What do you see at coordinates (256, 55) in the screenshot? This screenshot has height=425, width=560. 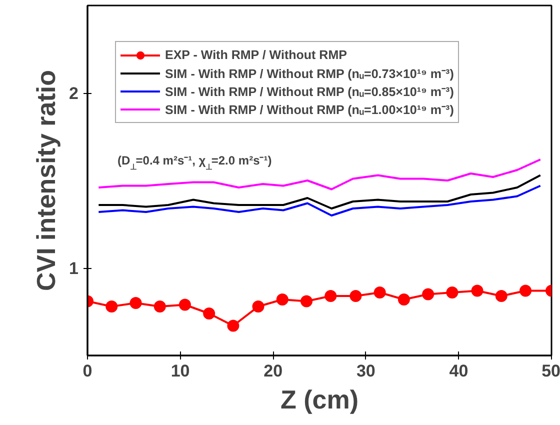 I see `legend-label: EXP - With RMP / Without RMP` at bounding box center [256, 55].